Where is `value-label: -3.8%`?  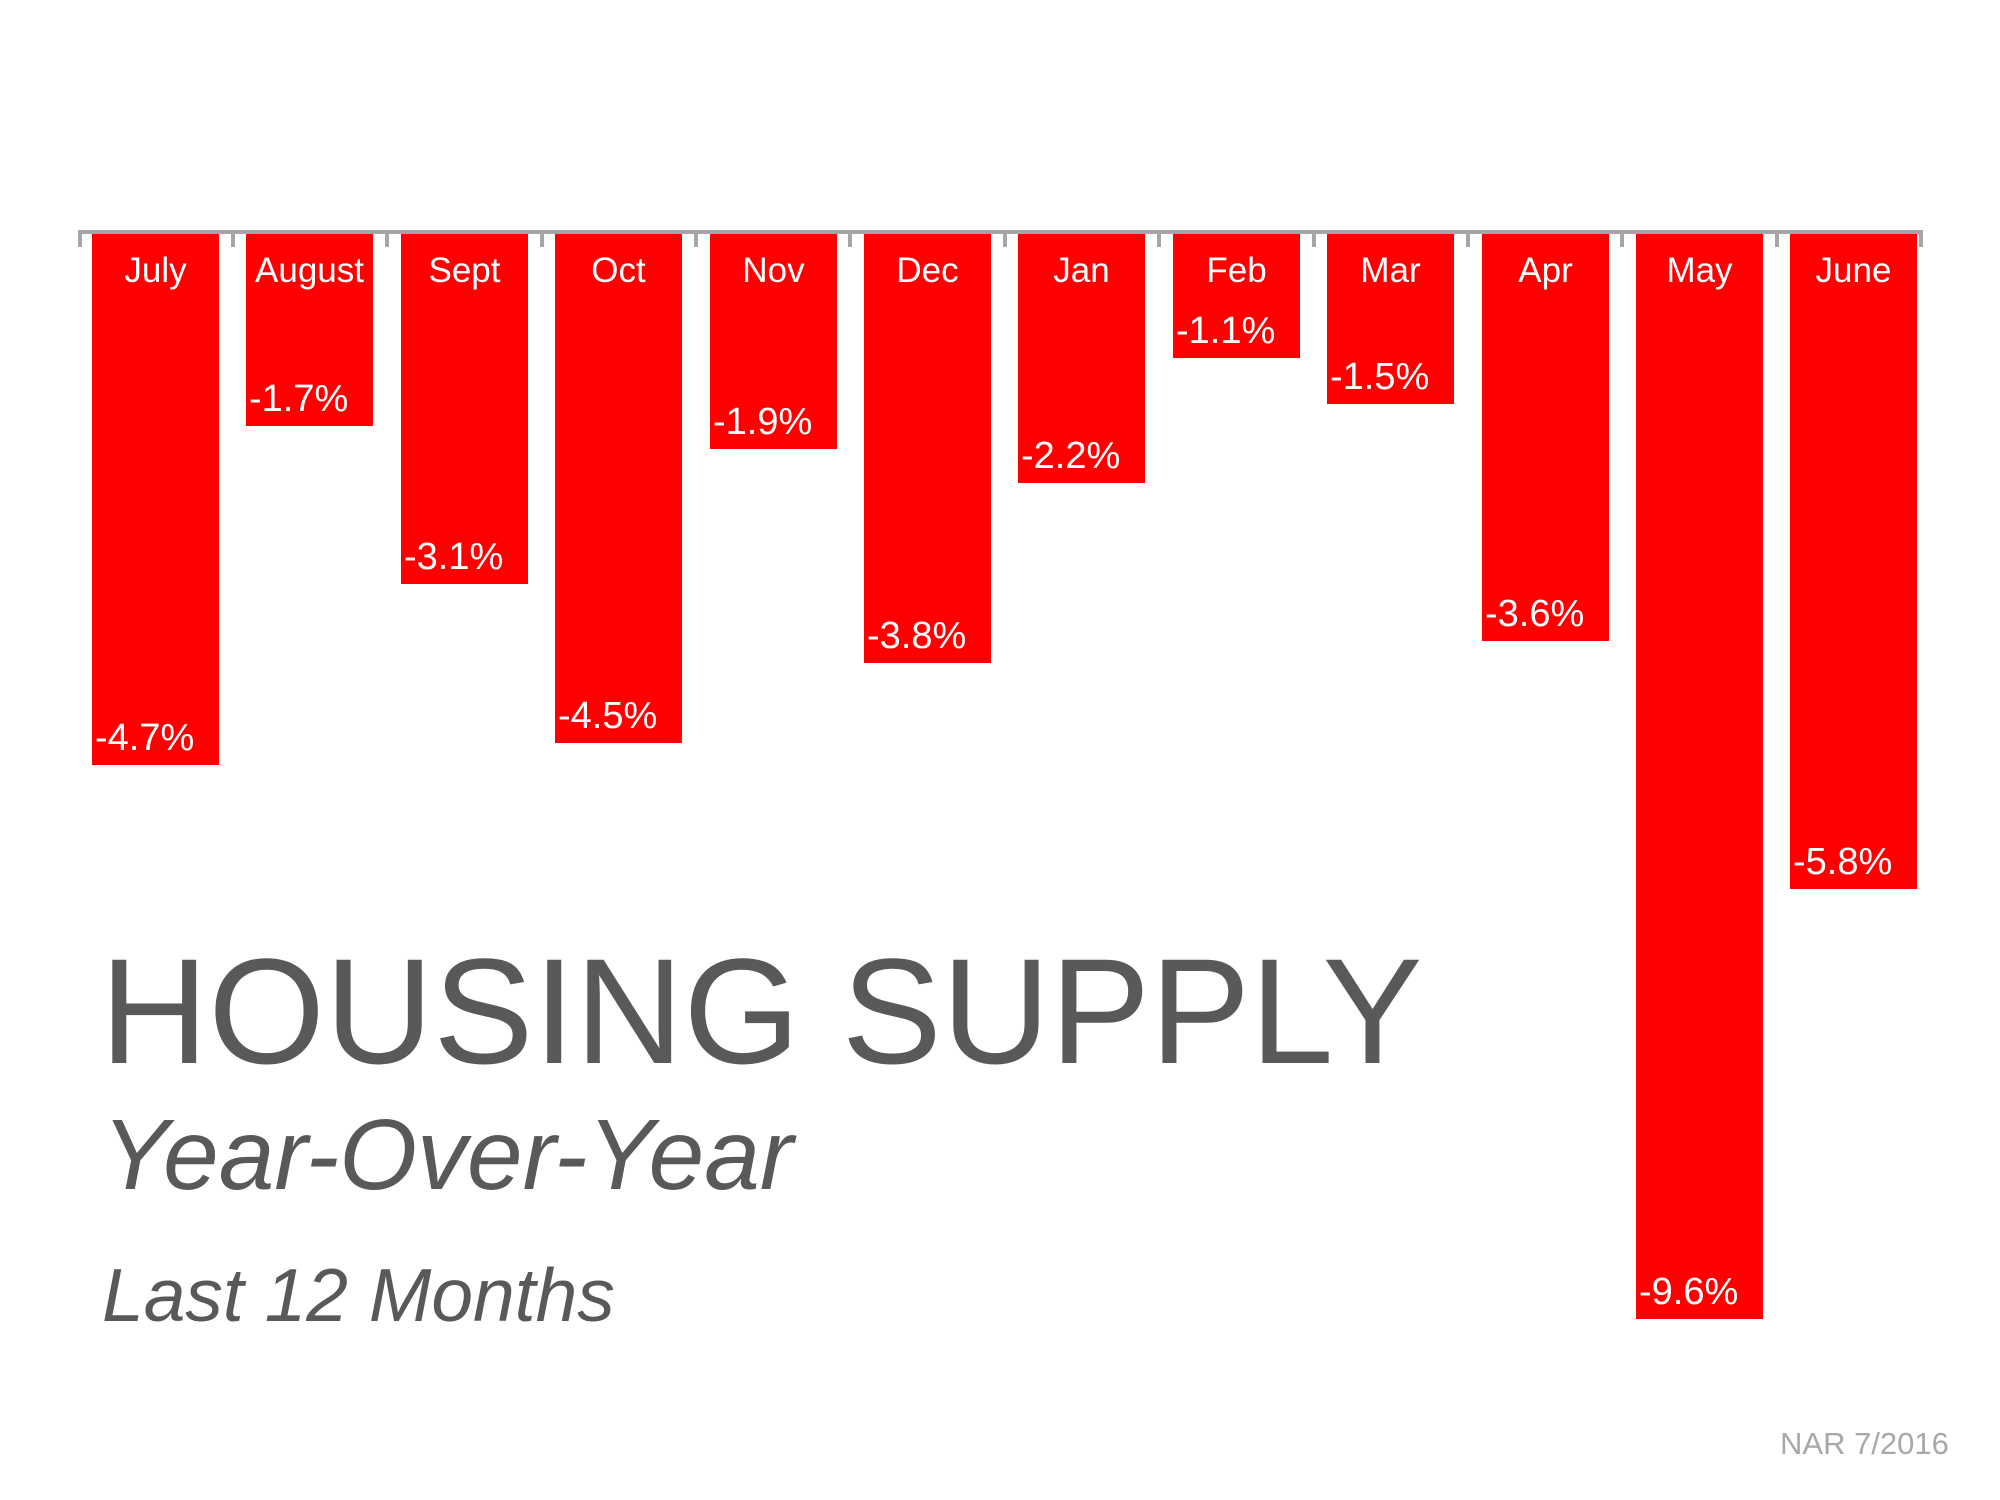
value-label: -3.8% is located at coordinates (917, 636).